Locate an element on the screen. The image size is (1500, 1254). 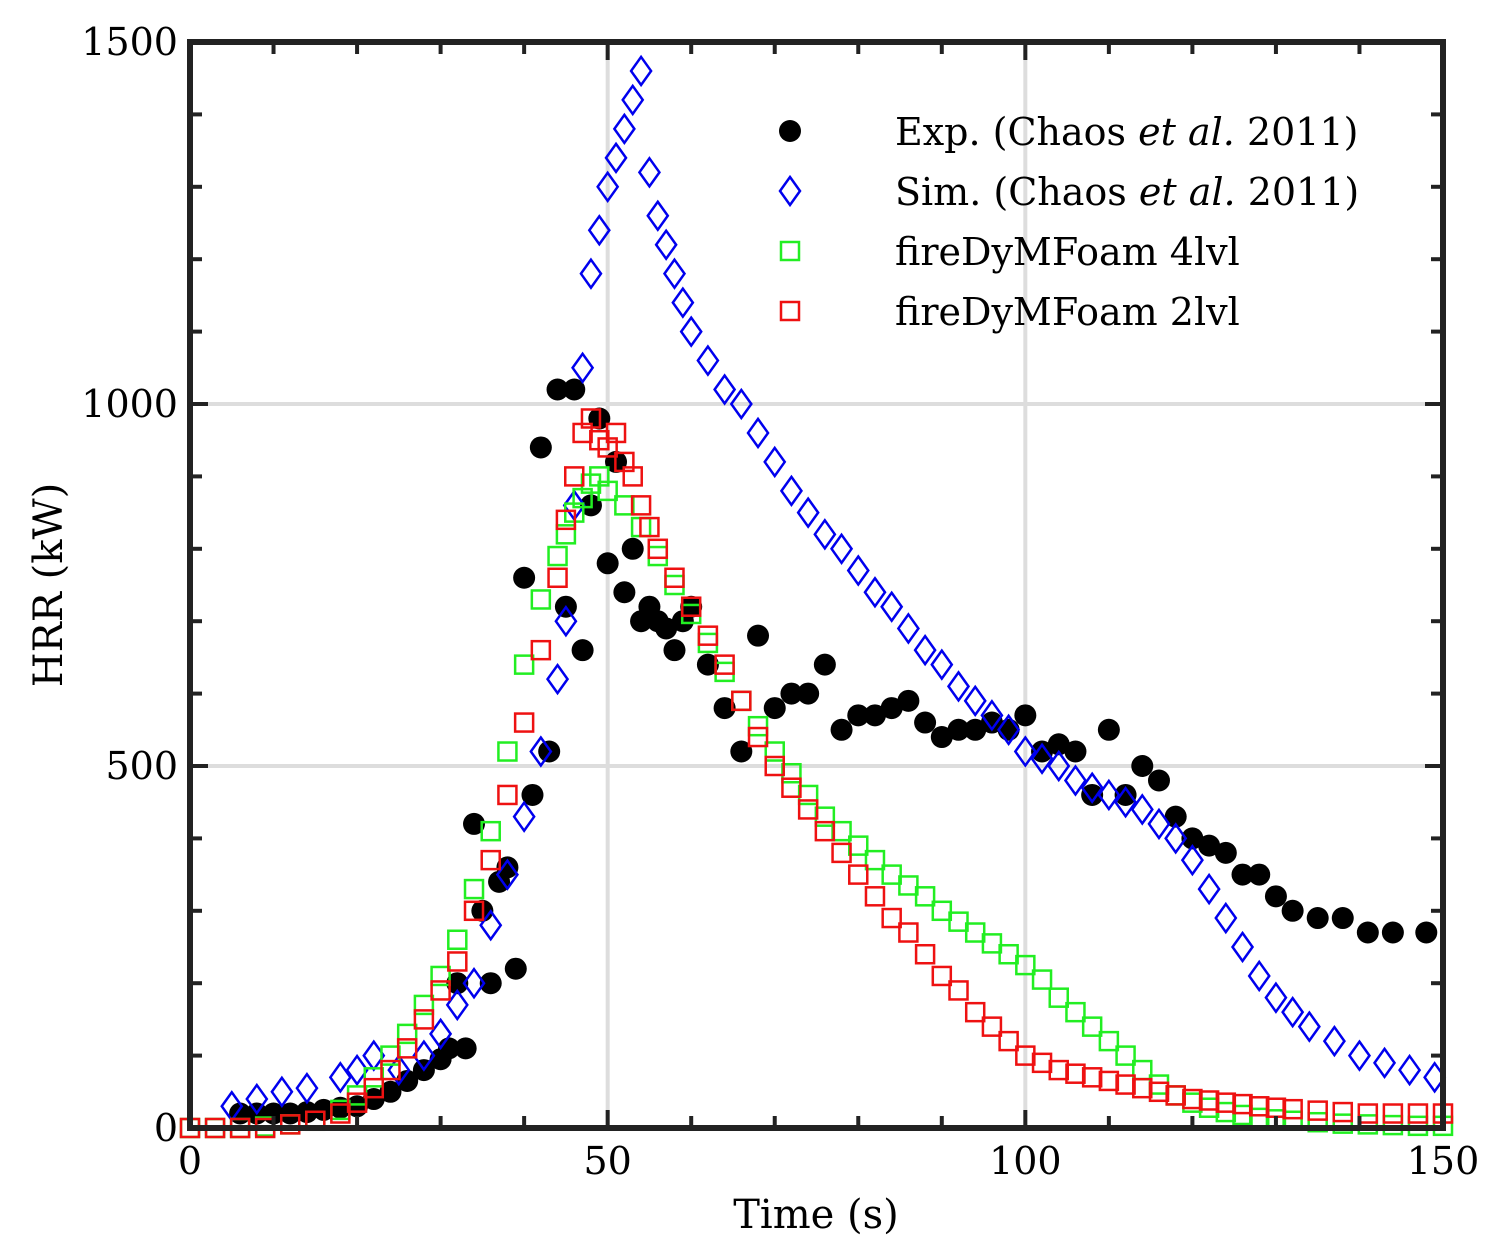
x-axis-title: Time (s) is located at coordinates (816, 1215).